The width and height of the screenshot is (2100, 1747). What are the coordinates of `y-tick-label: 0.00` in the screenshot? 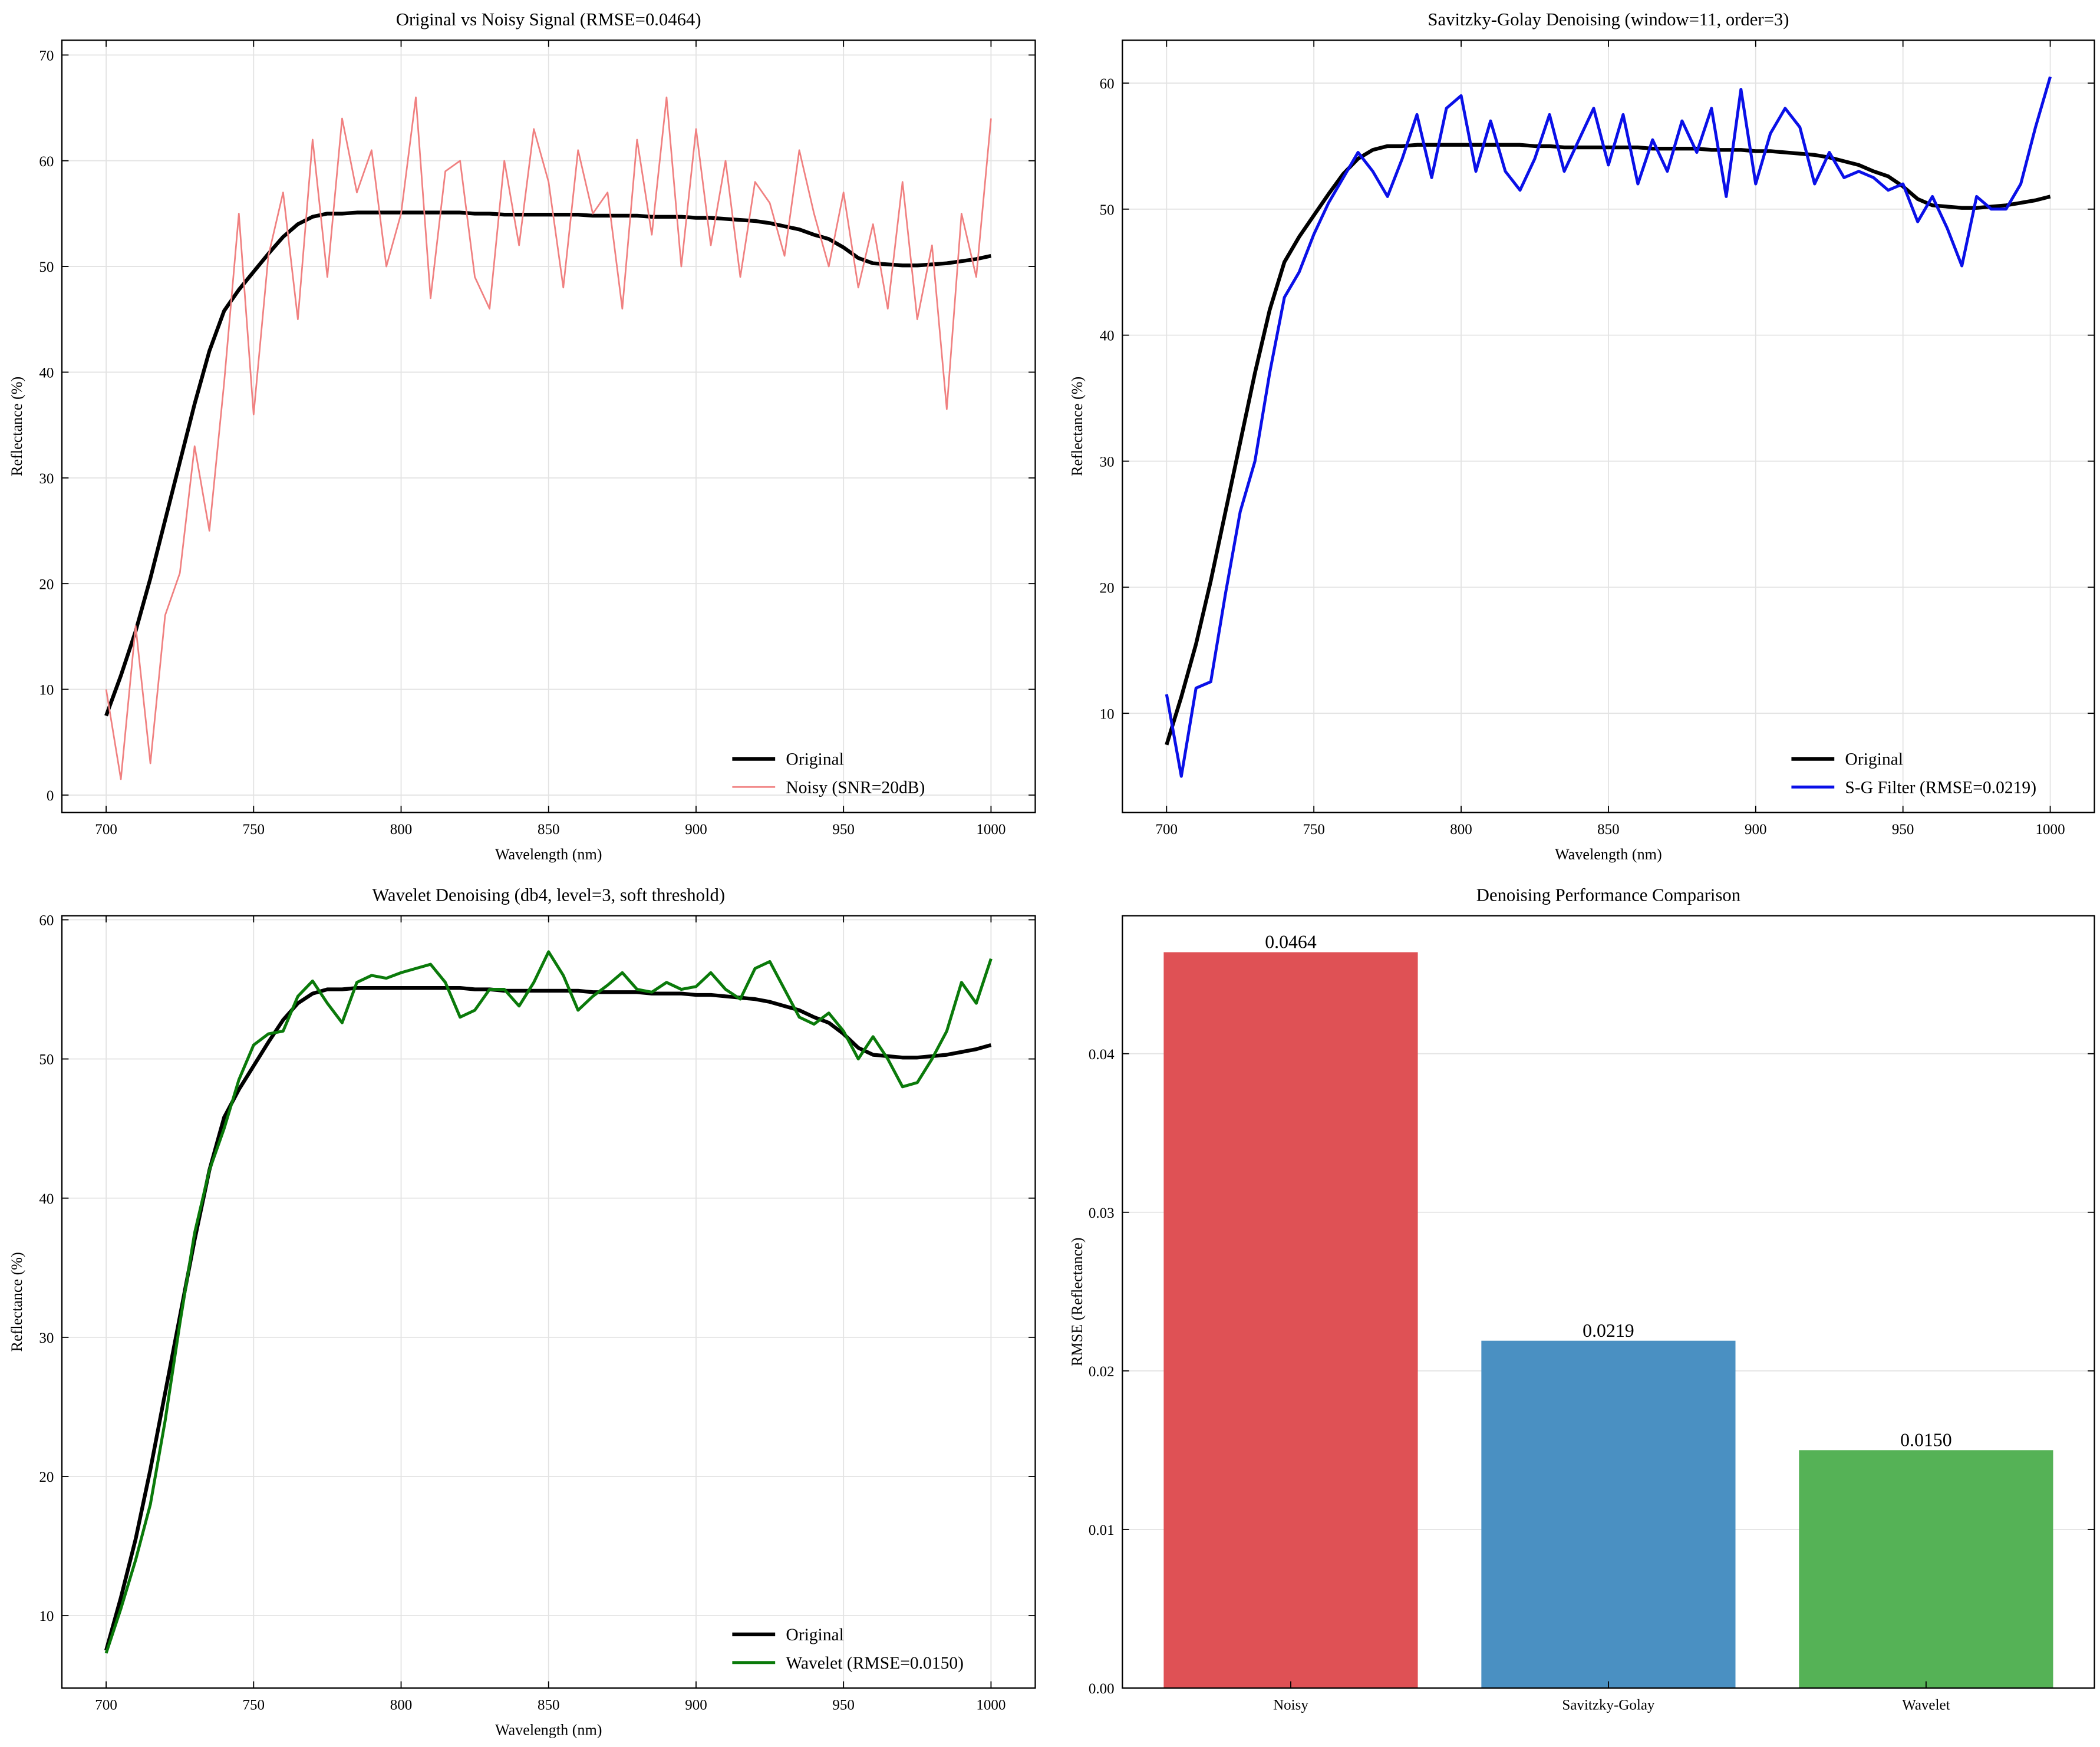 It's located at (1102, 1689).